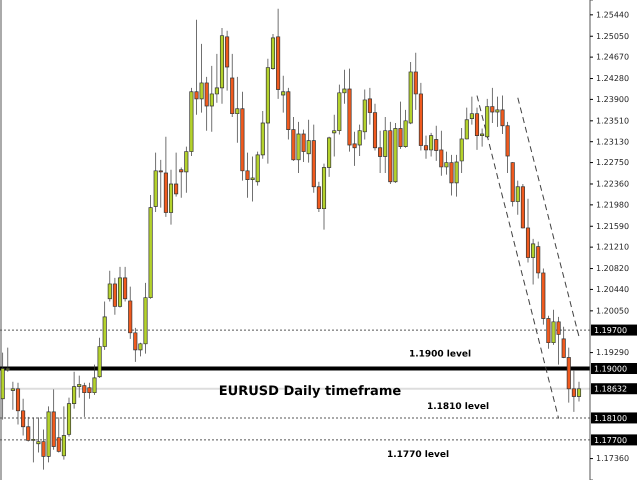 This screenshot has width=640, height=480. Describe the element at coordinates (613, 15) in the screenshot. I see `y-tick-label: 1.25440` at that location.